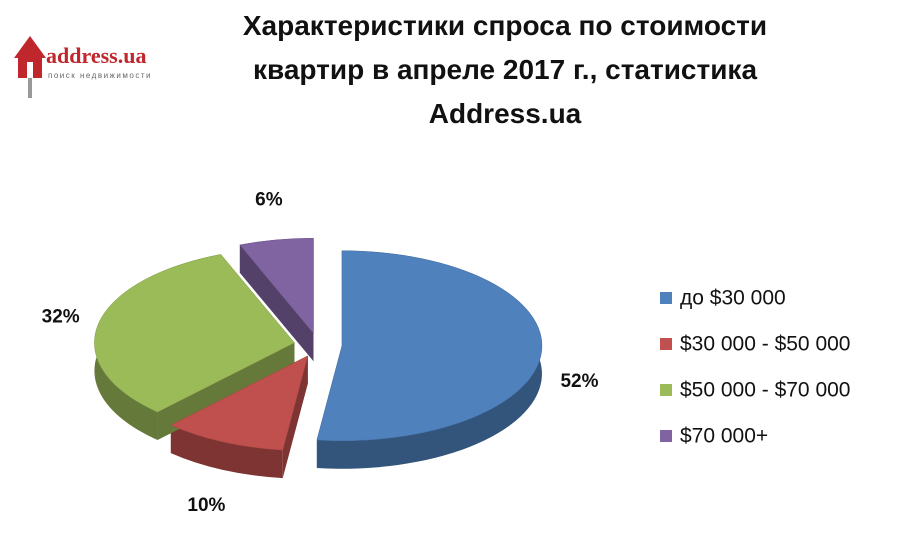 This screenshot has height=545, width=899. What do you see at coordinates (579, 381) in the screenshot?
I see `data-label: 52%` at bounding box center [579, 381].